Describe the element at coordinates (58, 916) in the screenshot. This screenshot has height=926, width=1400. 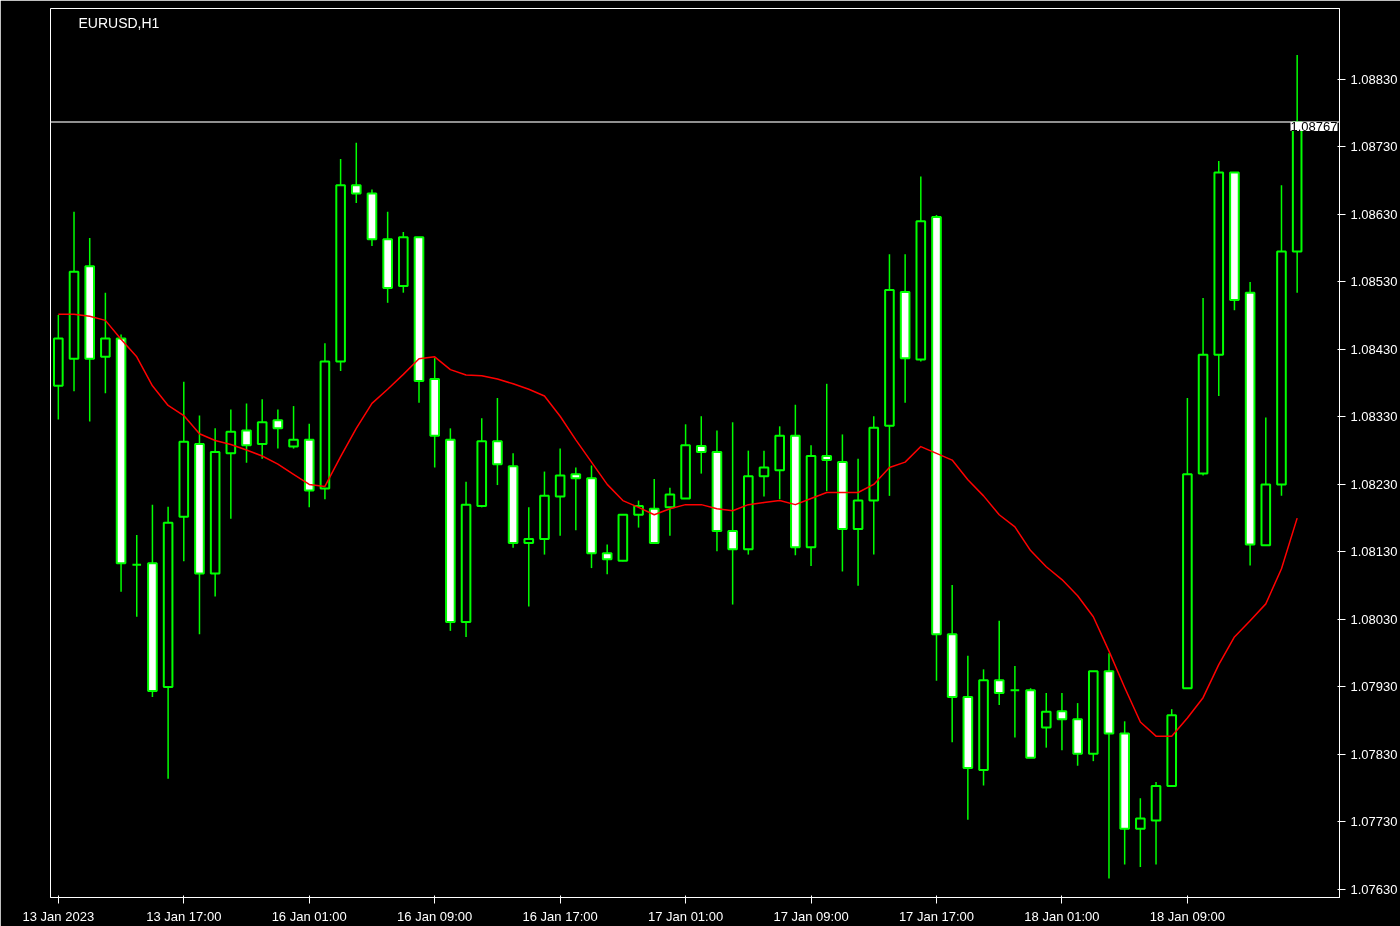
I see `x-tick-label: 13 Jan 2023` at that location.